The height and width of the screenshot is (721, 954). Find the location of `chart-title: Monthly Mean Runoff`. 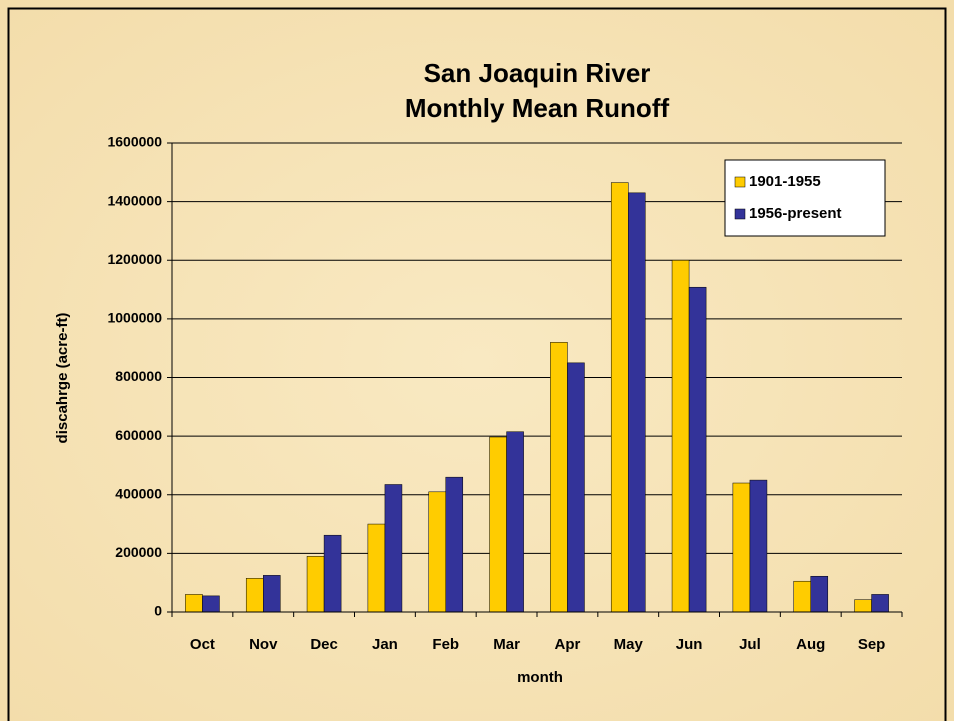

chart-title: Monthly Mean Runoff is located at coordinates (537, 108).